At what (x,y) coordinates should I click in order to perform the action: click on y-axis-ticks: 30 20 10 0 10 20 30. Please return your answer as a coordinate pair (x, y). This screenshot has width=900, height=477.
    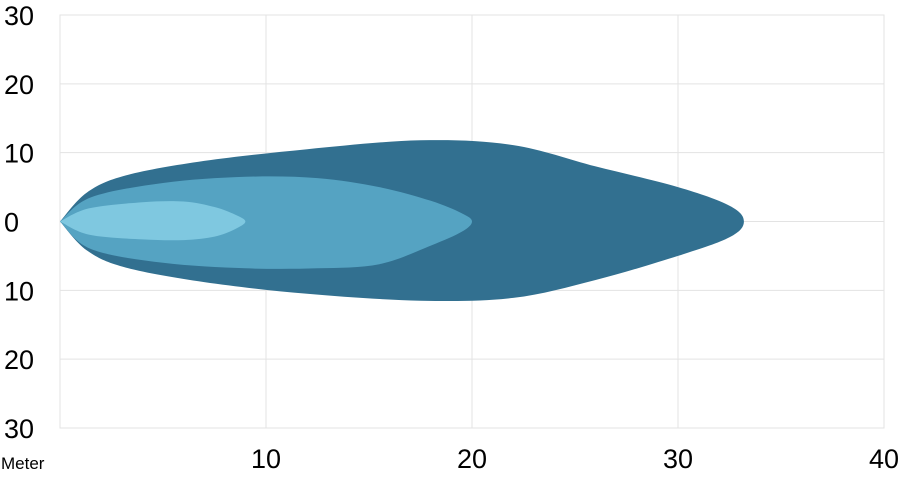
    Looking at the image, I should click on (19, 222).